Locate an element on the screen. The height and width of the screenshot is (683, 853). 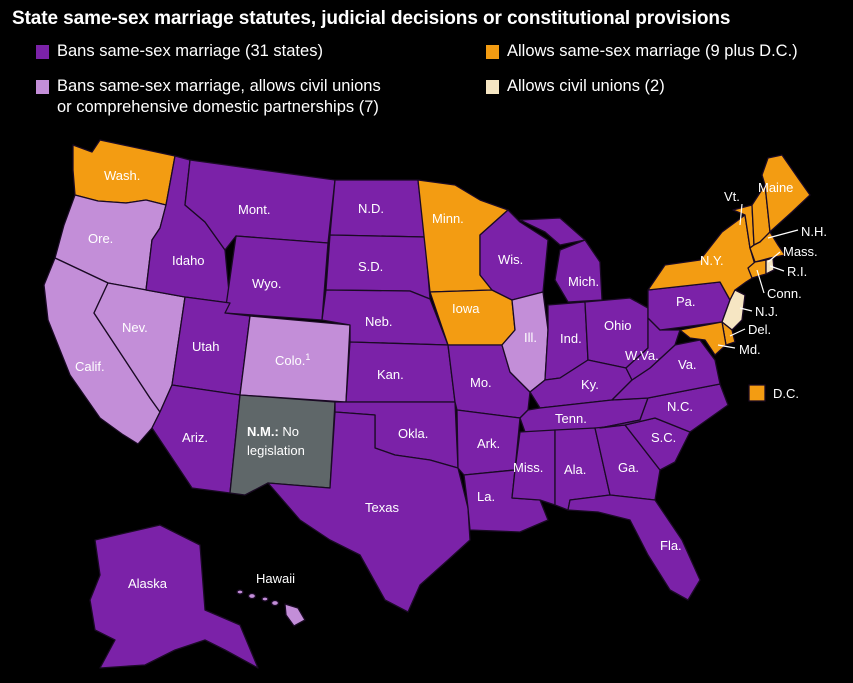
legend-label-ban: Bans same-sex marriage (31 states) is located at coordinates (190, 51).